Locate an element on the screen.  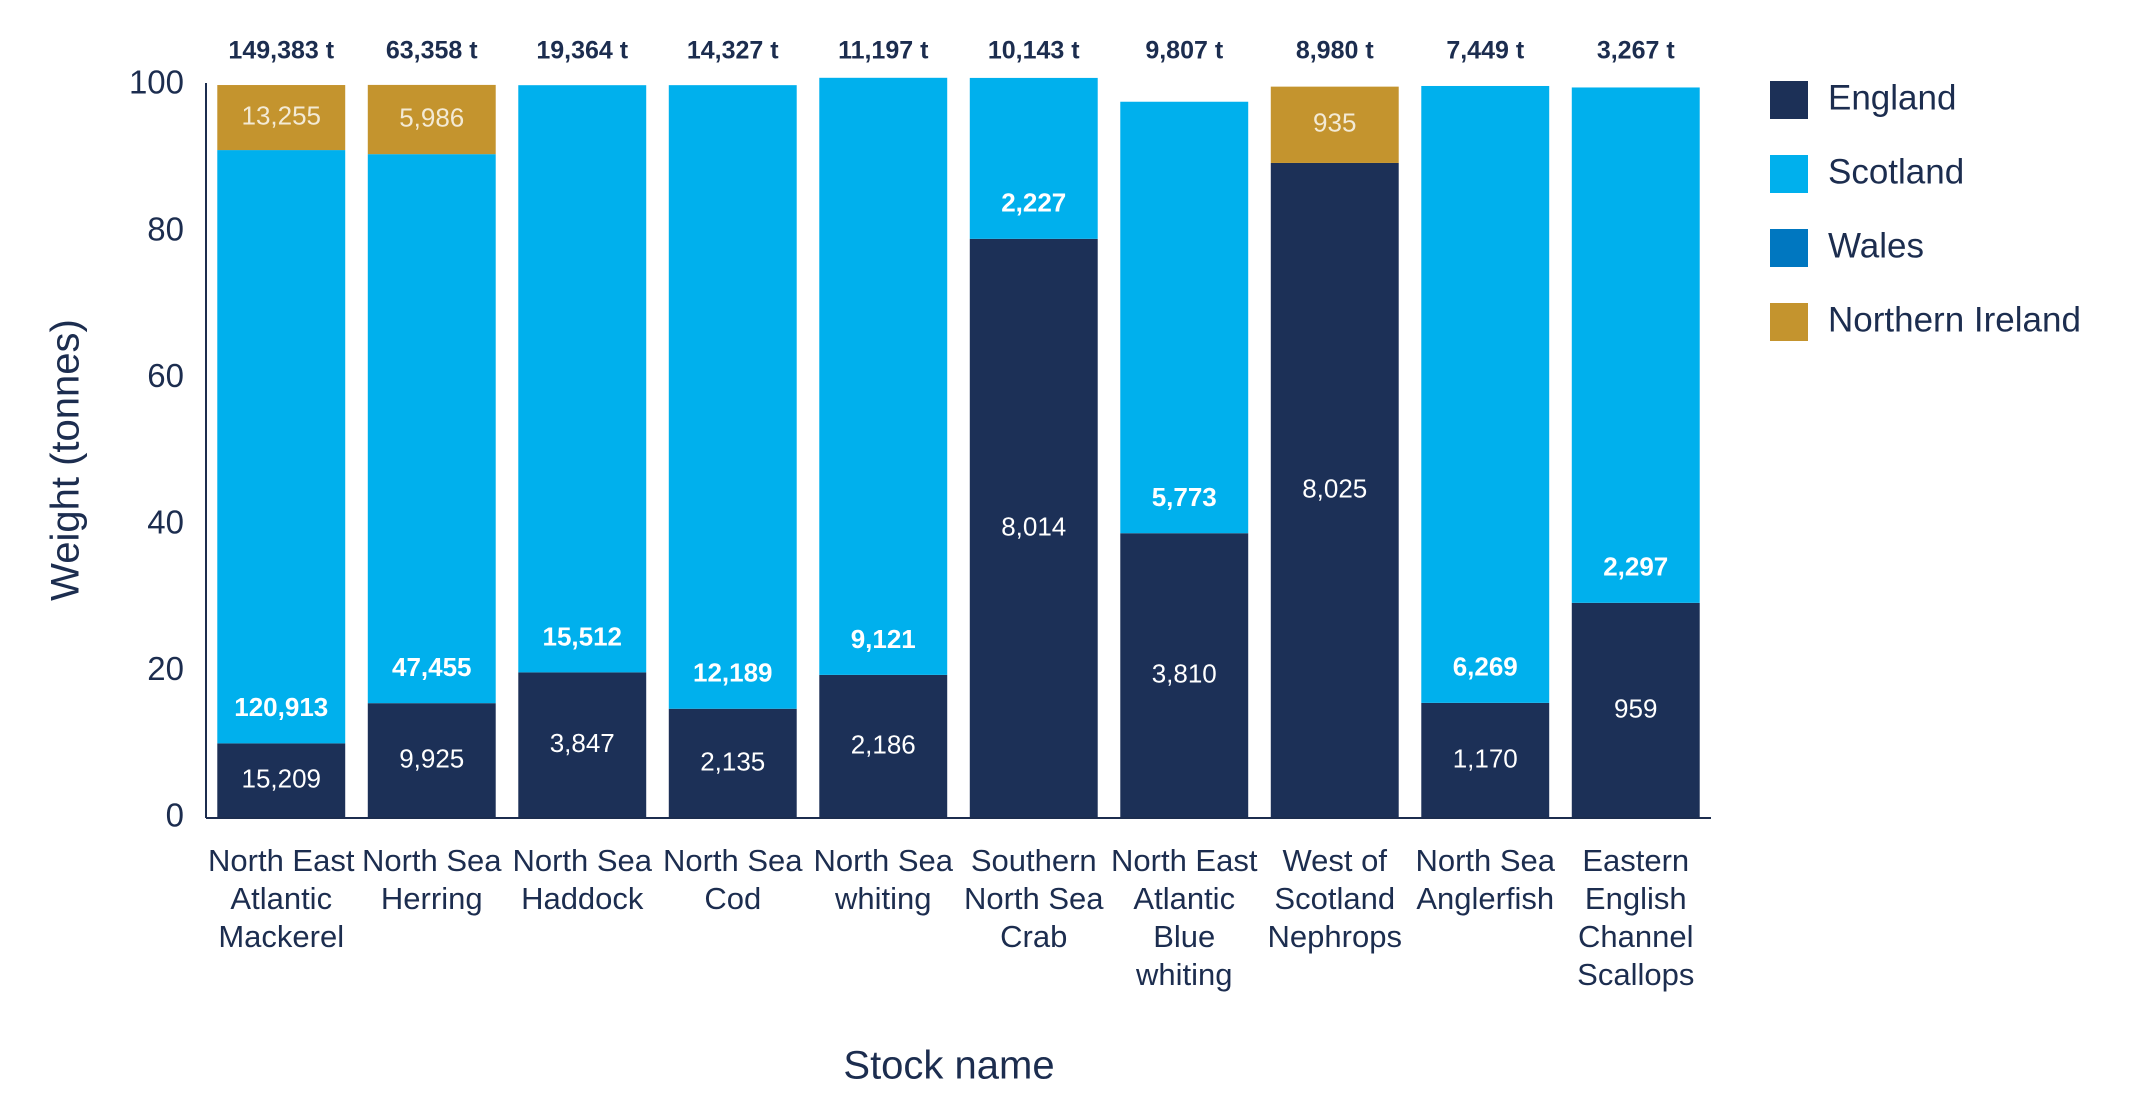
x-tick-label: North Sea Herring is located at coordinates (431, 879).